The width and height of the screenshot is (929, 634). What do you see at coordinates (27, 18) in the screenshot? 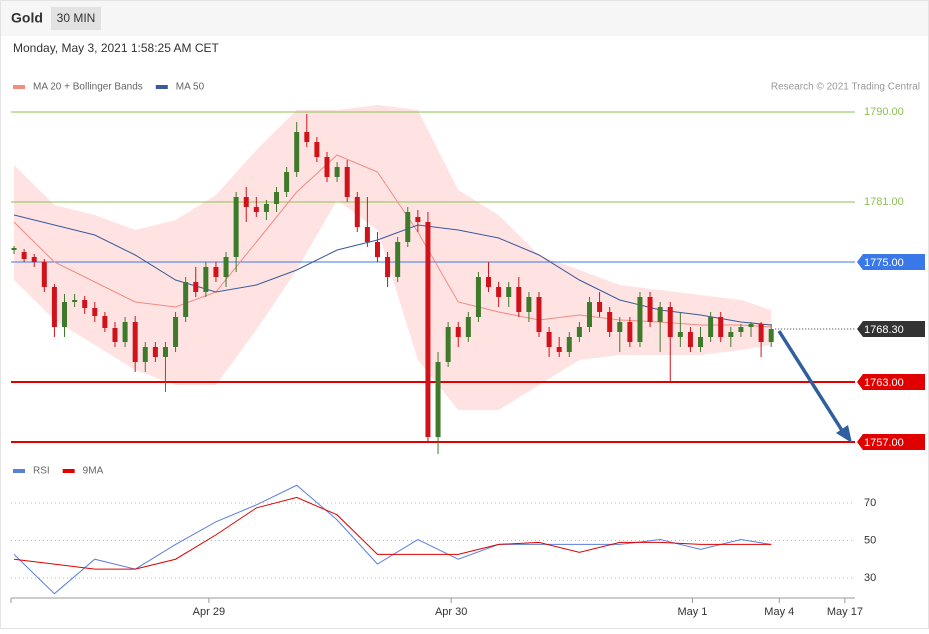
I see `instrument-title: Gold` at bounding box center [27, 18].